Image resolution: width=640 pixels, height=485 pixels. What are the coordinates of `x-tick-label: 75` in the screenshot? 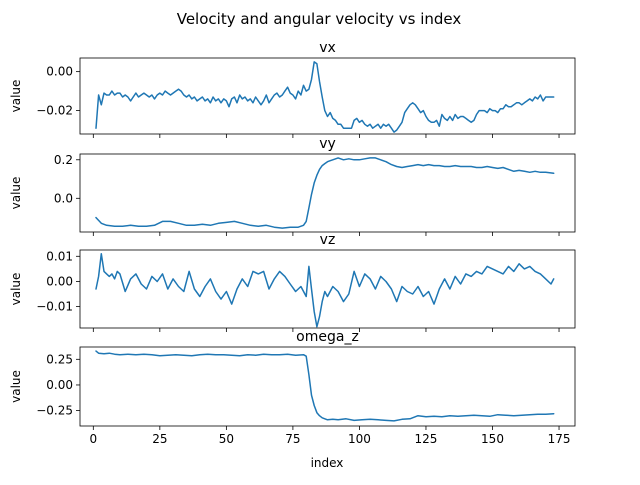 It's located at (292, 439).